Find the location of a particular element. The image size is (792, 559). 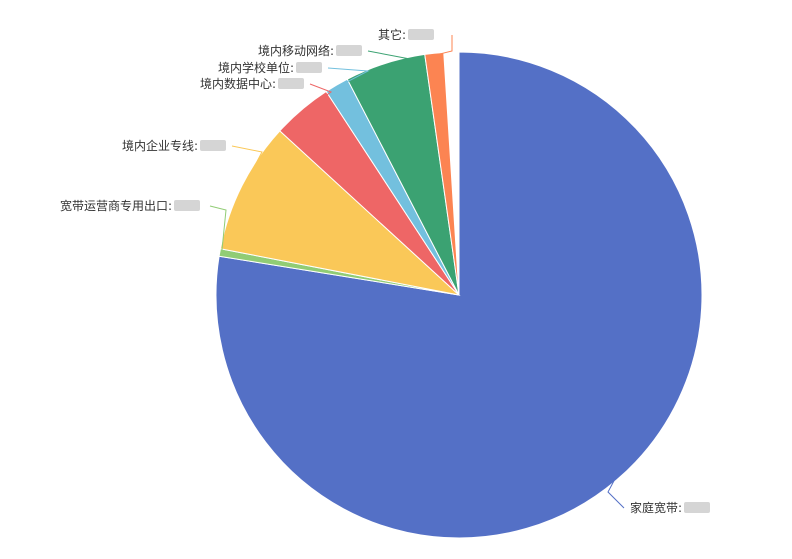

slice-label: 其它: is located at coordinates (392, 34).